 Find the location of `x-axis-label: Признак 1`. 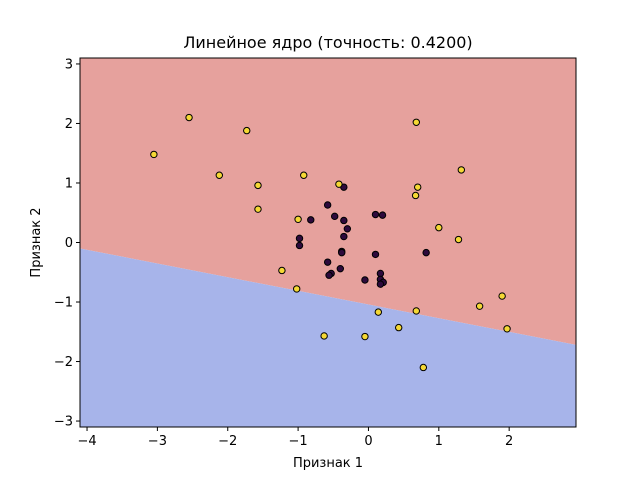

x-axis-label: Признак 1 is located at coordinates (328, 463).